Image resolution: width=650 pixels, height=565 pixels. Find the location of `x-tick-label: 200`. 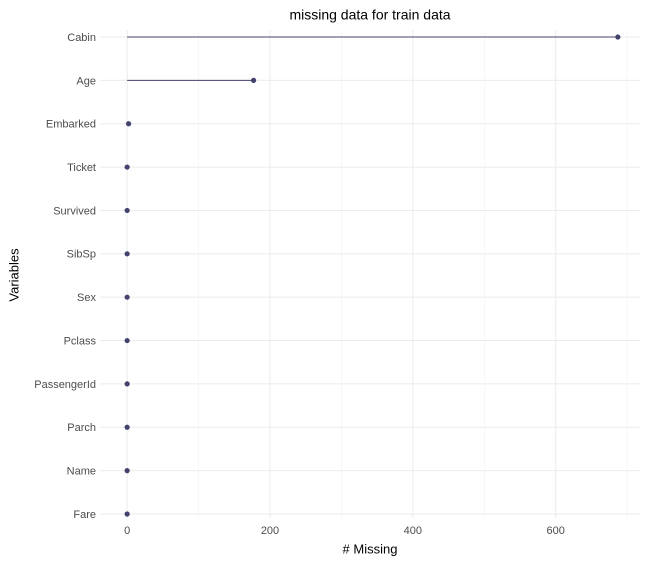

x-tick-label: 200 is located at coordinates (270, 531).